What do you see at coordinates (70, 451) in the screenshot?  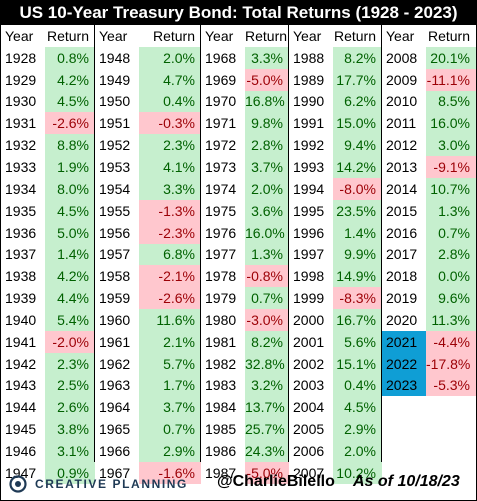 I see `return-value: 3.1%` at bounding box center [70, 451].